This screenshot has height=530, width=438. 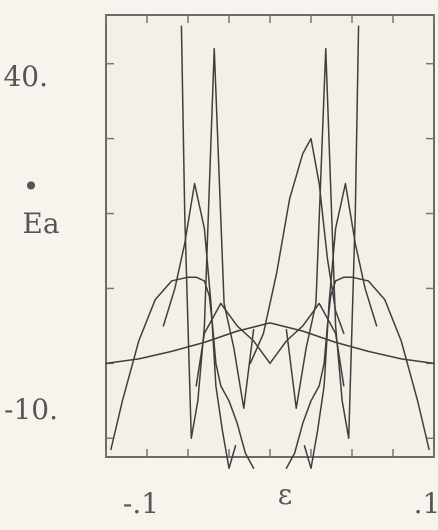 I want to click on y-tick-label-bottom: -10., so click(x=31, y=409).